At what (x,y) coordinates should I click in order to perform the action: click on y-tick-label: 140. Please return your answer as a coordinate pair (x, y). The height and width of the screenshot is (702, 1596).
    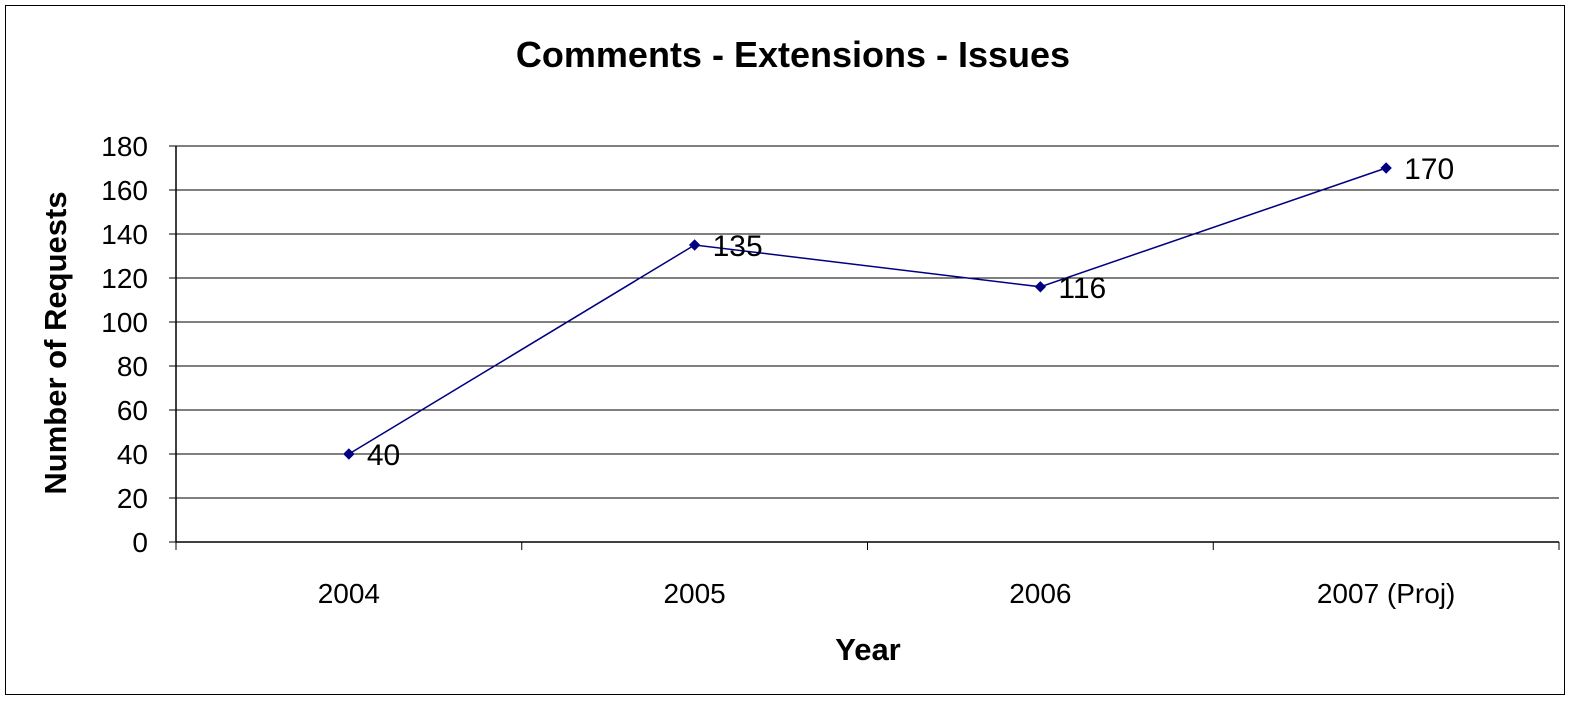
    Looking at the image, I should click on (124, 234).